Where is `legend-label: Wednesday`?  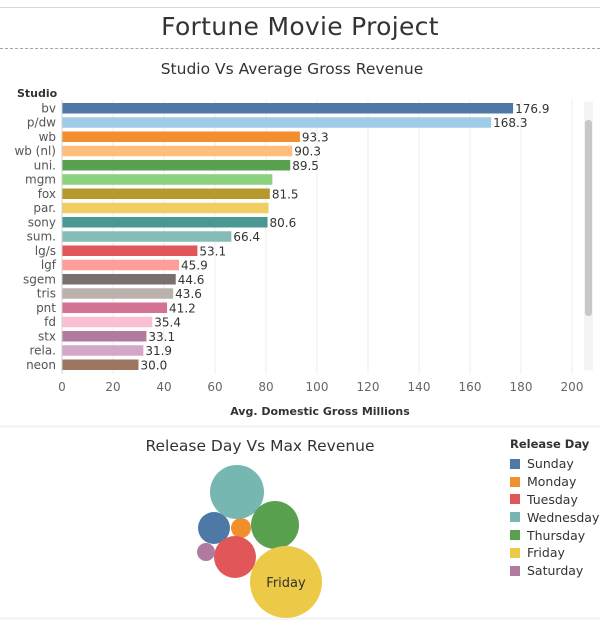 legend-label: Wednesday is located at coordinates (563, 517).